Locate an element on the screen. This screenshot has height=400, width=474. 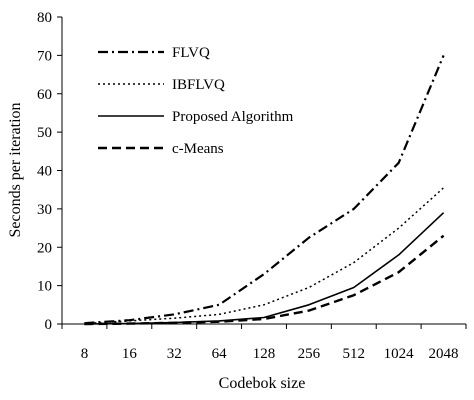
y-axis-title: Seconds per iteration is located at coordinates (15, 169).